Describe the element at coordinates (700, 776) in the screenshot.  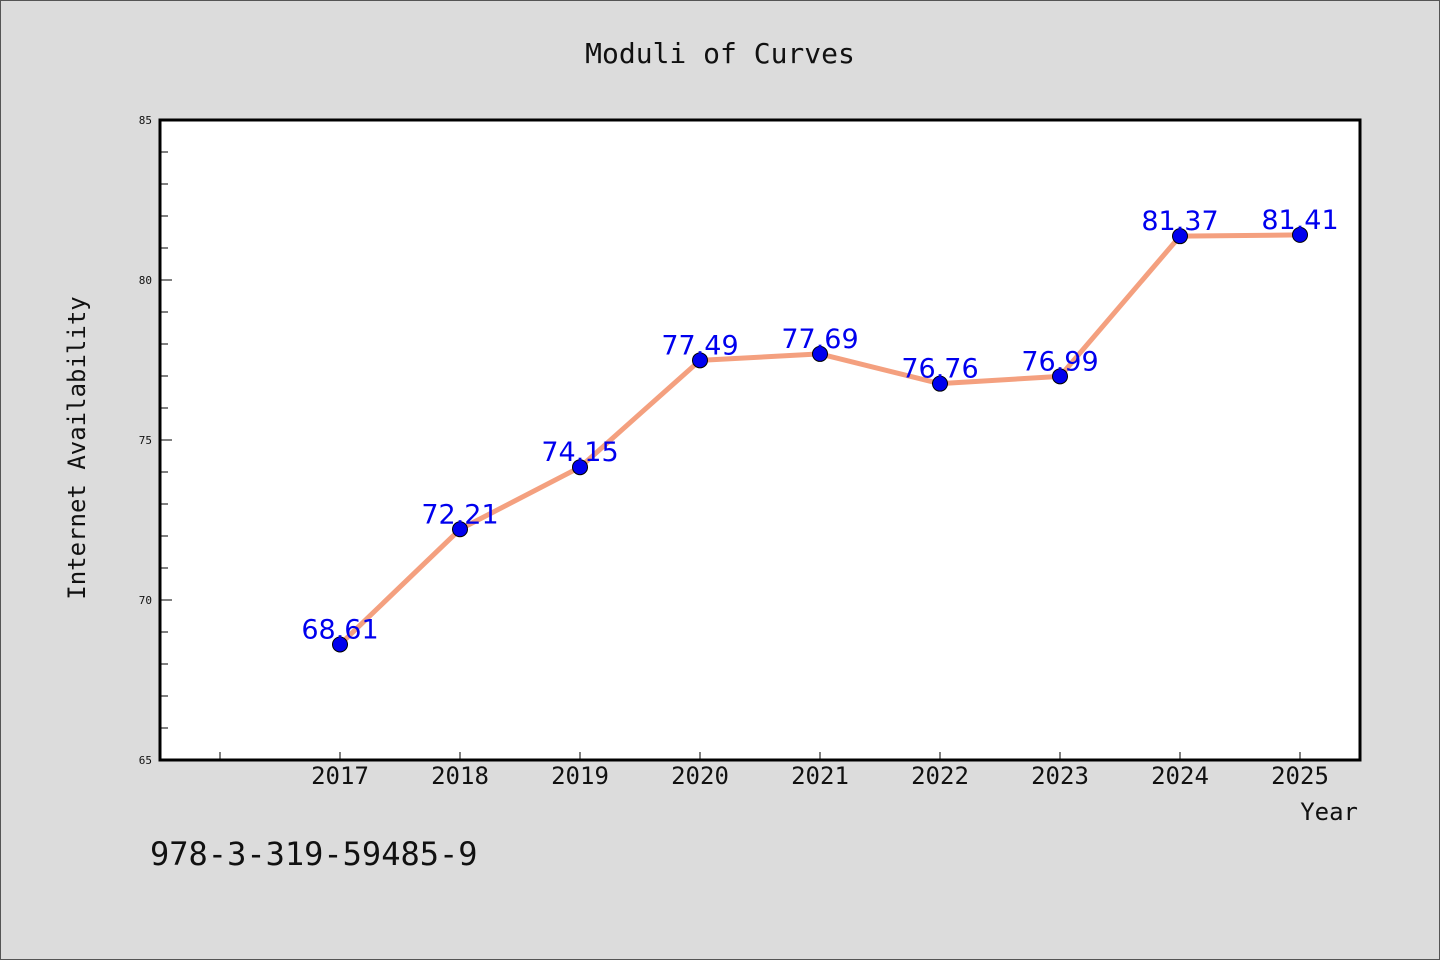
I see `x-tick-label: 2020` at that location.